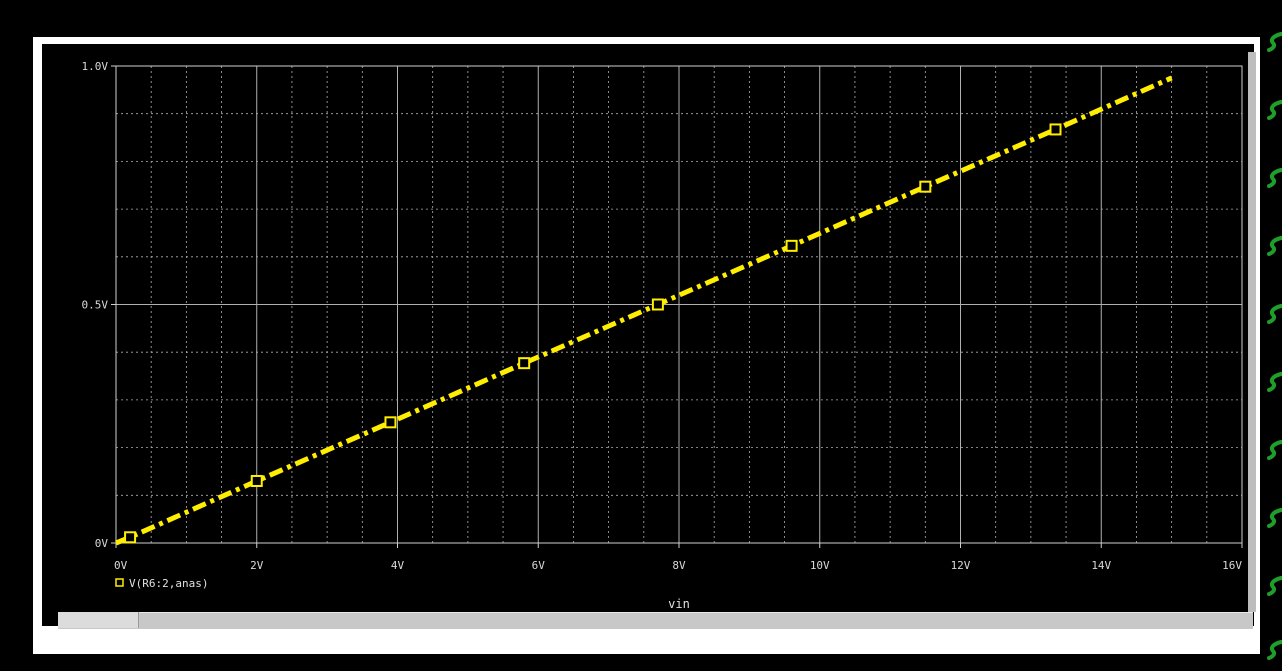 This screenshot has height=671, width=1282. What do you see at coordinates (820, 565) in the screenshot?
I see `x-tick-label: 10V` at bounding box center [820, 565].